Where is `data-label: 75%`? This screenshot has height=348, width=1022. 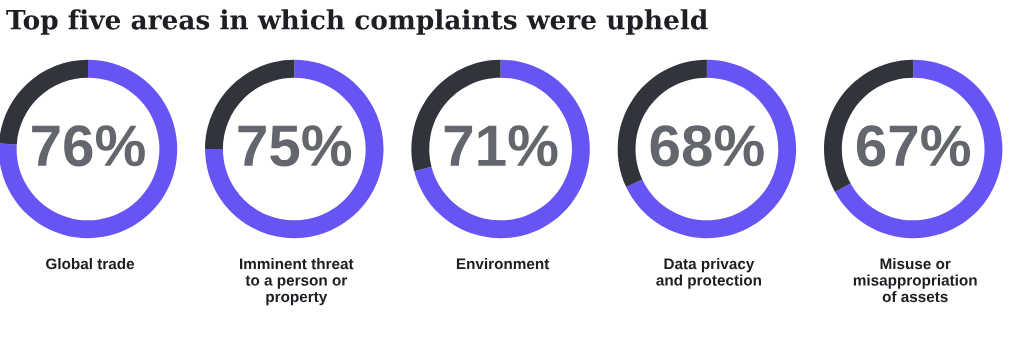 data-label: 75% is located at coordinates (295, 146).